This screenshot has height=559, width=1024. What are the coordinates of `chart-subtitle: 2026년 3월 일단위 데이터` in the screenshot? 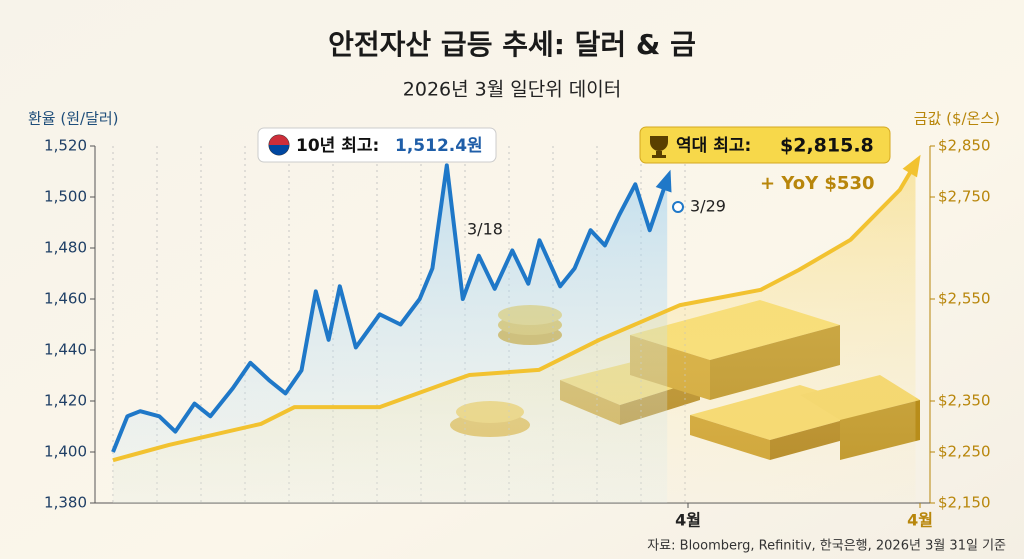 It's located at (512, 90).